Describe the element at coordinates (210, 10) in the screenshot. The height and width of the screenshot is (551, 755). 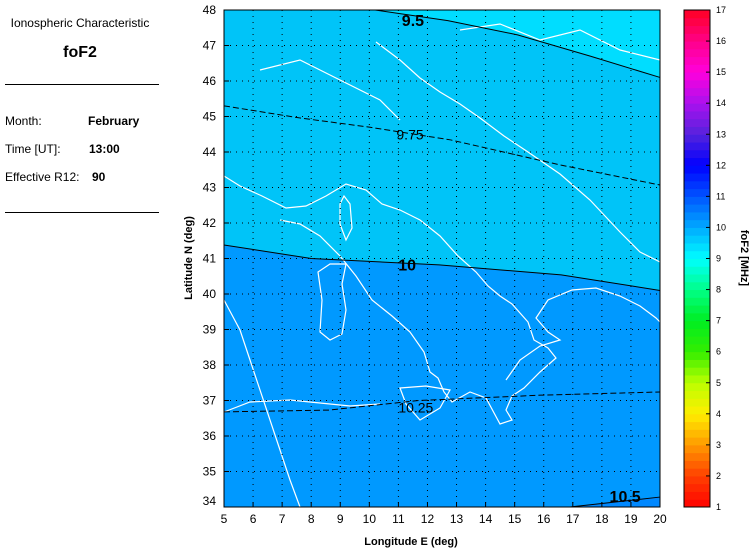
I see `y-tick-label: 48` at that location.